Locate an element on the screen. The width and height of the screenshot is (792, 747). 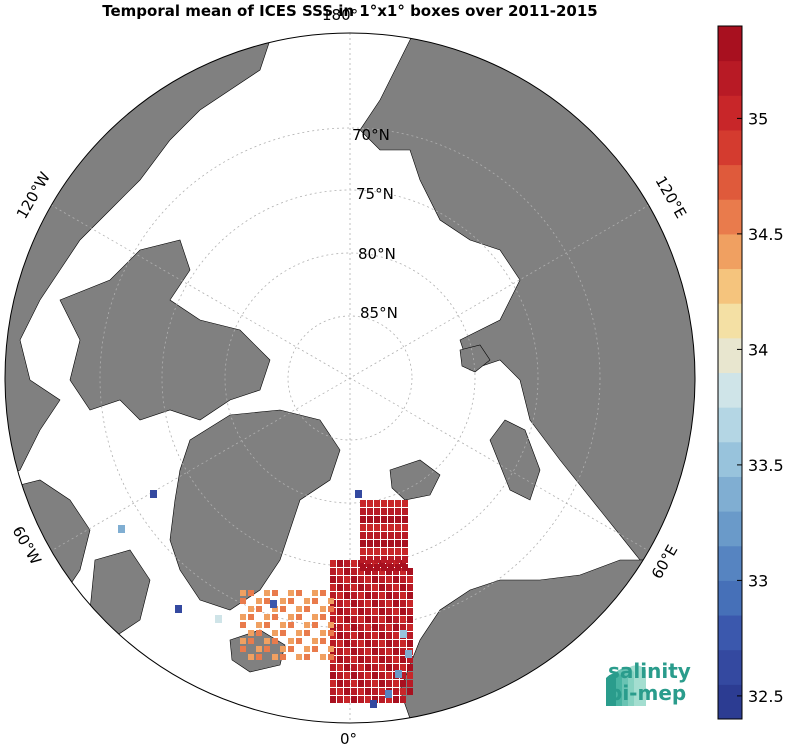
colorbar-tick-label: 34.5 is located at coordinates (766, 234).